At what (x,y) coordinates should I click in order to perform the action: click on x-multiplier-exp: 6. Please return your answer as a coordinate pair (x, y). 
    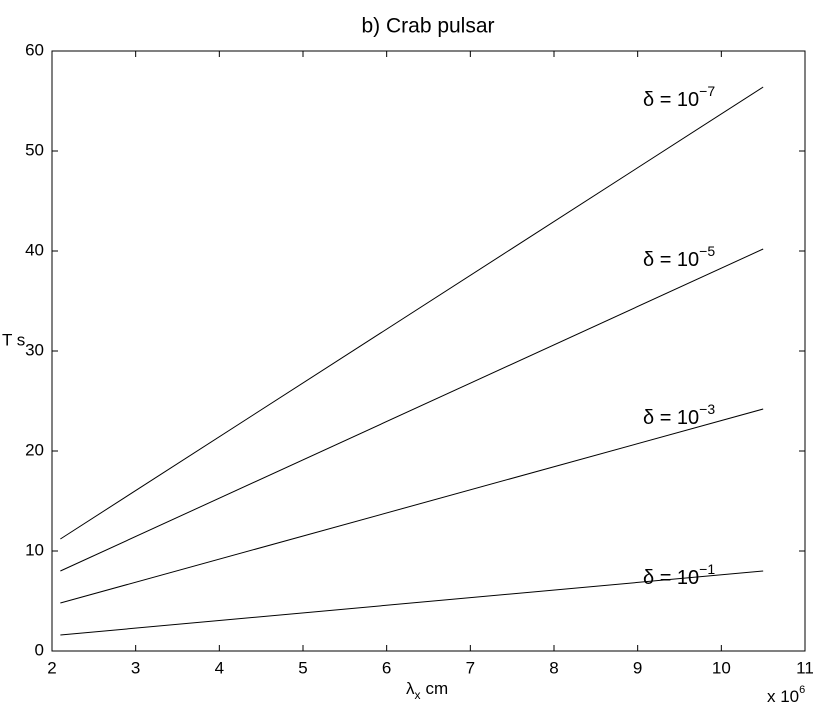
    Looking at the image, I should click on (802, 690).